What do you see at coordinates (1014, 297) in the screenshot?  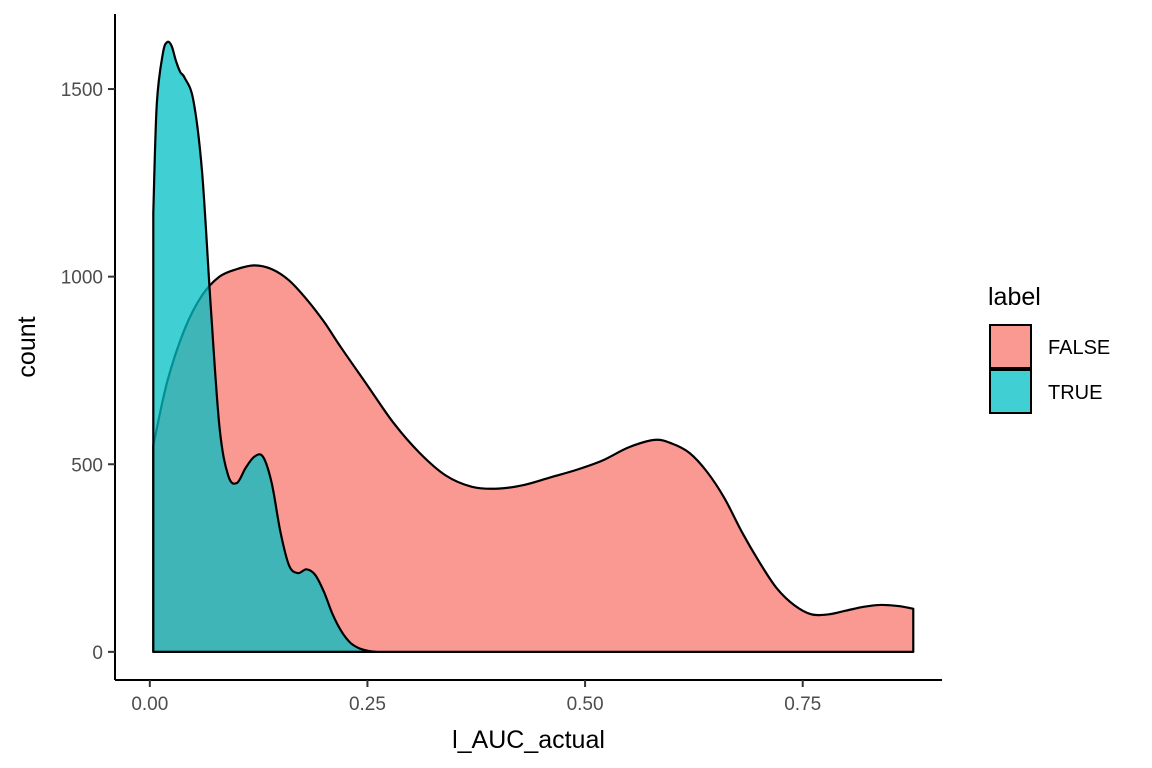 I see `legend-title: label` at bounding box center [1014, 297].